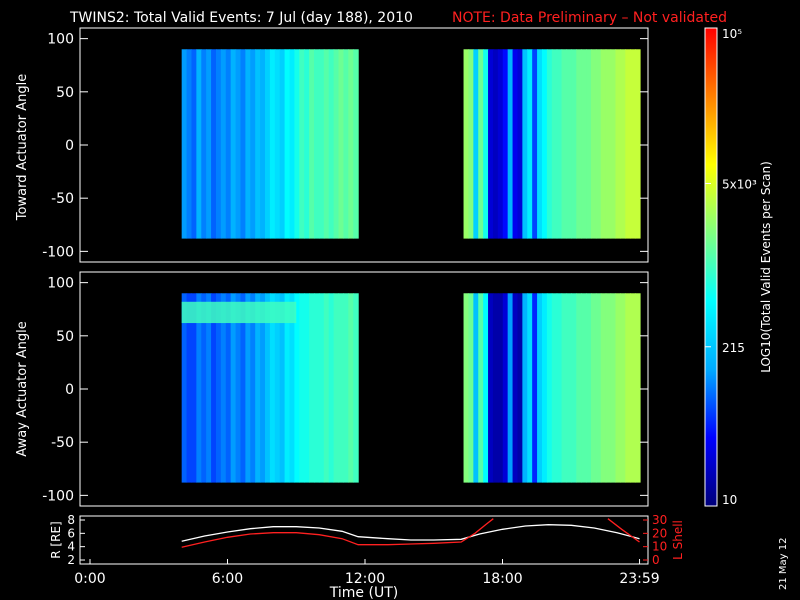 Image resolution: width=800 pixels, height=600 pixels. Describe the element at coordinates (227, 579) in the screenshot. I see `x-tick-label: 6:00` at that location.